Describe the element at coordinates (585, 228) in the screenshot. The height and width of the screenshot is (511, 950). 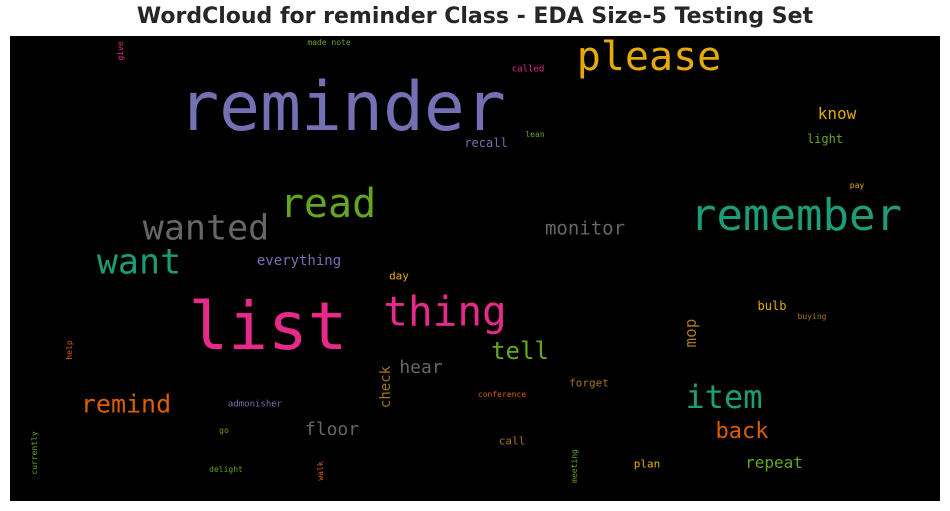
I see `word-monitor: monitor` at that location.